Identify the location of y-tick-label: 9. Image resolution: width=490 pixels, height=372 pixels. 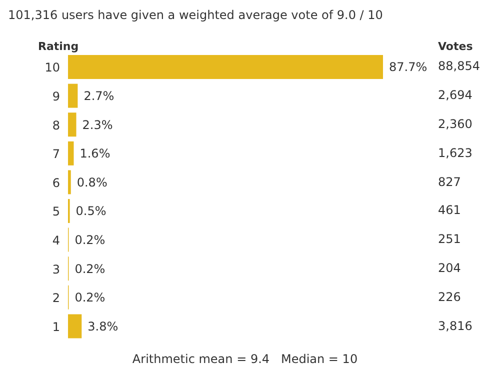
(56, 96).